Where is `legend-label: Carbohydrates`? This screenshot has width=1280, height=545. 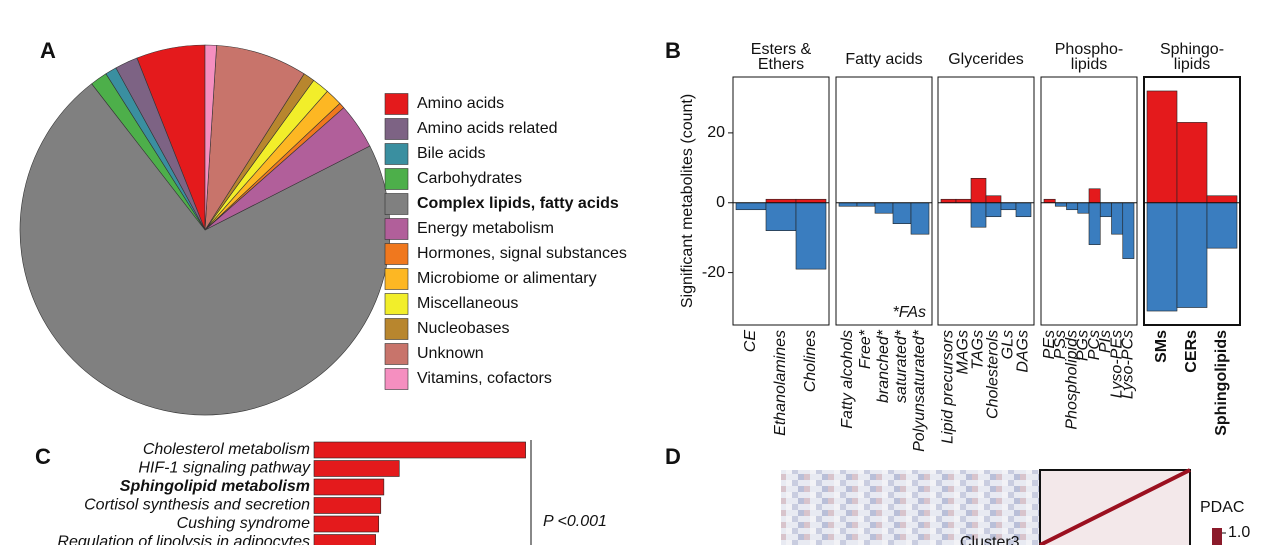
legend-label: Carbohydrates is located at coordinates (469, 178).